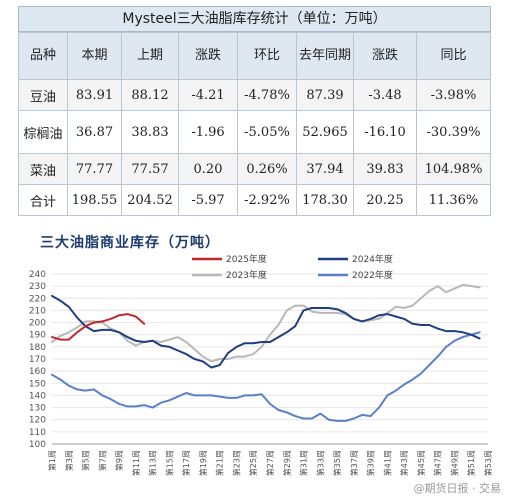  I want to click on cell-yoy: -3.98%, so click(453, 95).